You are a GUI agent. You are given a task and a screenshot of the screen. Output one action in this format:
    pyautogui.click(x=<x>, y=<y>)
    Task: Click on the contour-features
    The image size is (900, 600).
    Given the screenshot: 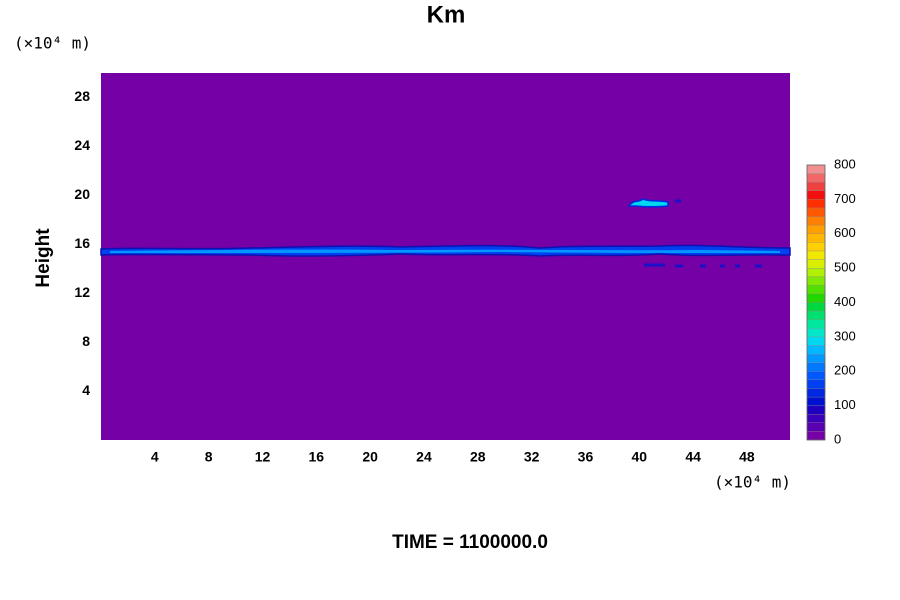 What is the action you would take?
    pyautogui.click(x=445, y=233)
    